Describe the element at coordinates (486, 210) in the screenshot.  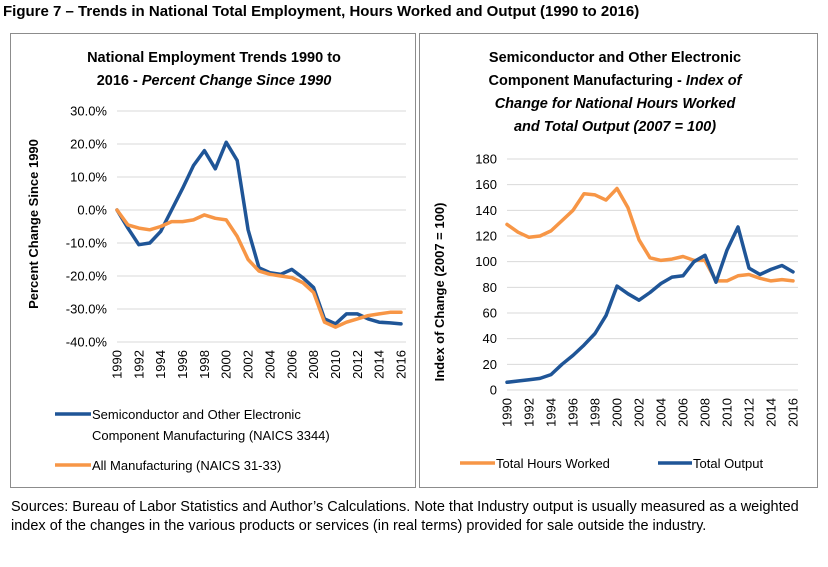
I see `y-tick-label: 140` at that location.